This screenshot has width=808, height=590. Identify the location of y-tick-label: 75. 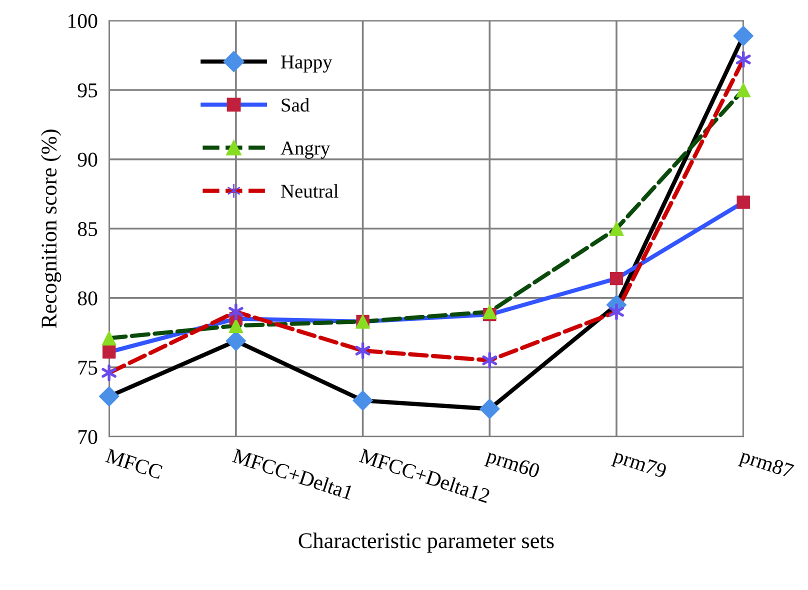
(88, 367).